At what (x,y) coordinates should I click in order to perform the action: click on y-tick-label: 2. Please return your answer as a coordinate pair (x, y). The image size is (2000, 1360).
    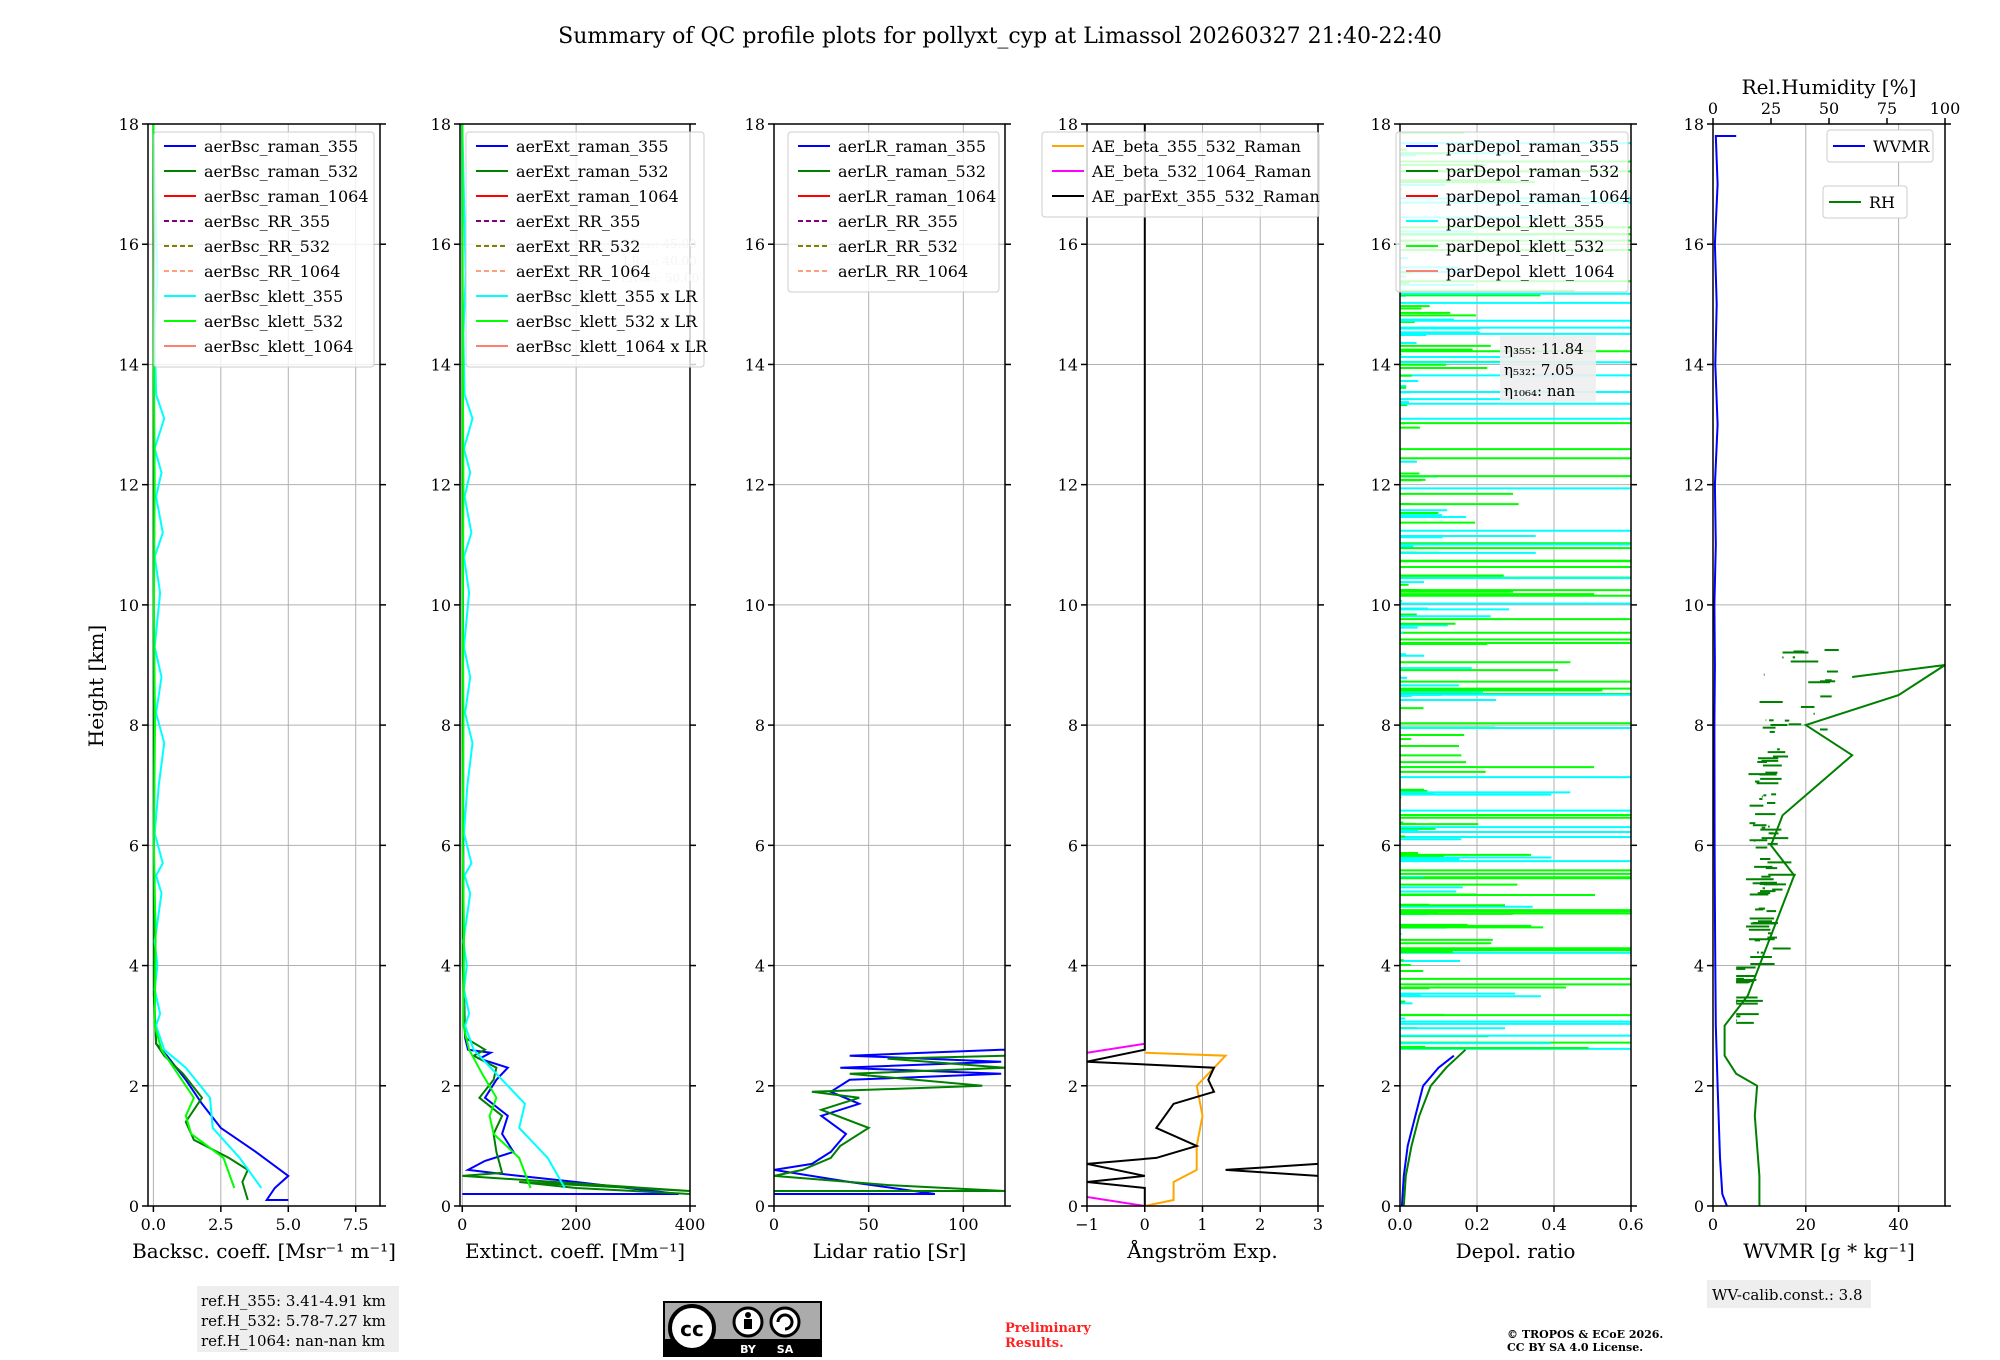
    Looking at the image, I should click on (760, 1086).